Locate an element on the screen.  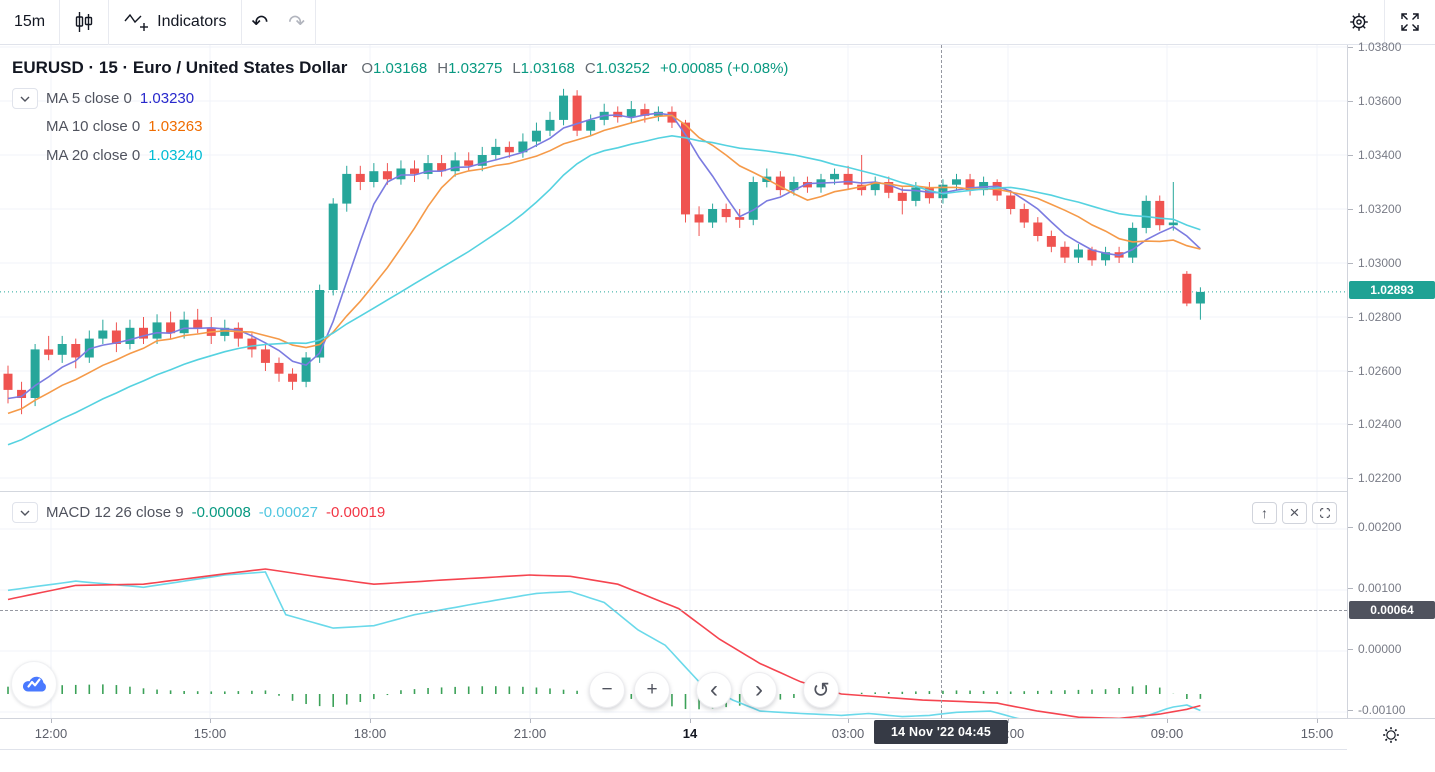
close-icon: × is located at coordinates (1294, 512).